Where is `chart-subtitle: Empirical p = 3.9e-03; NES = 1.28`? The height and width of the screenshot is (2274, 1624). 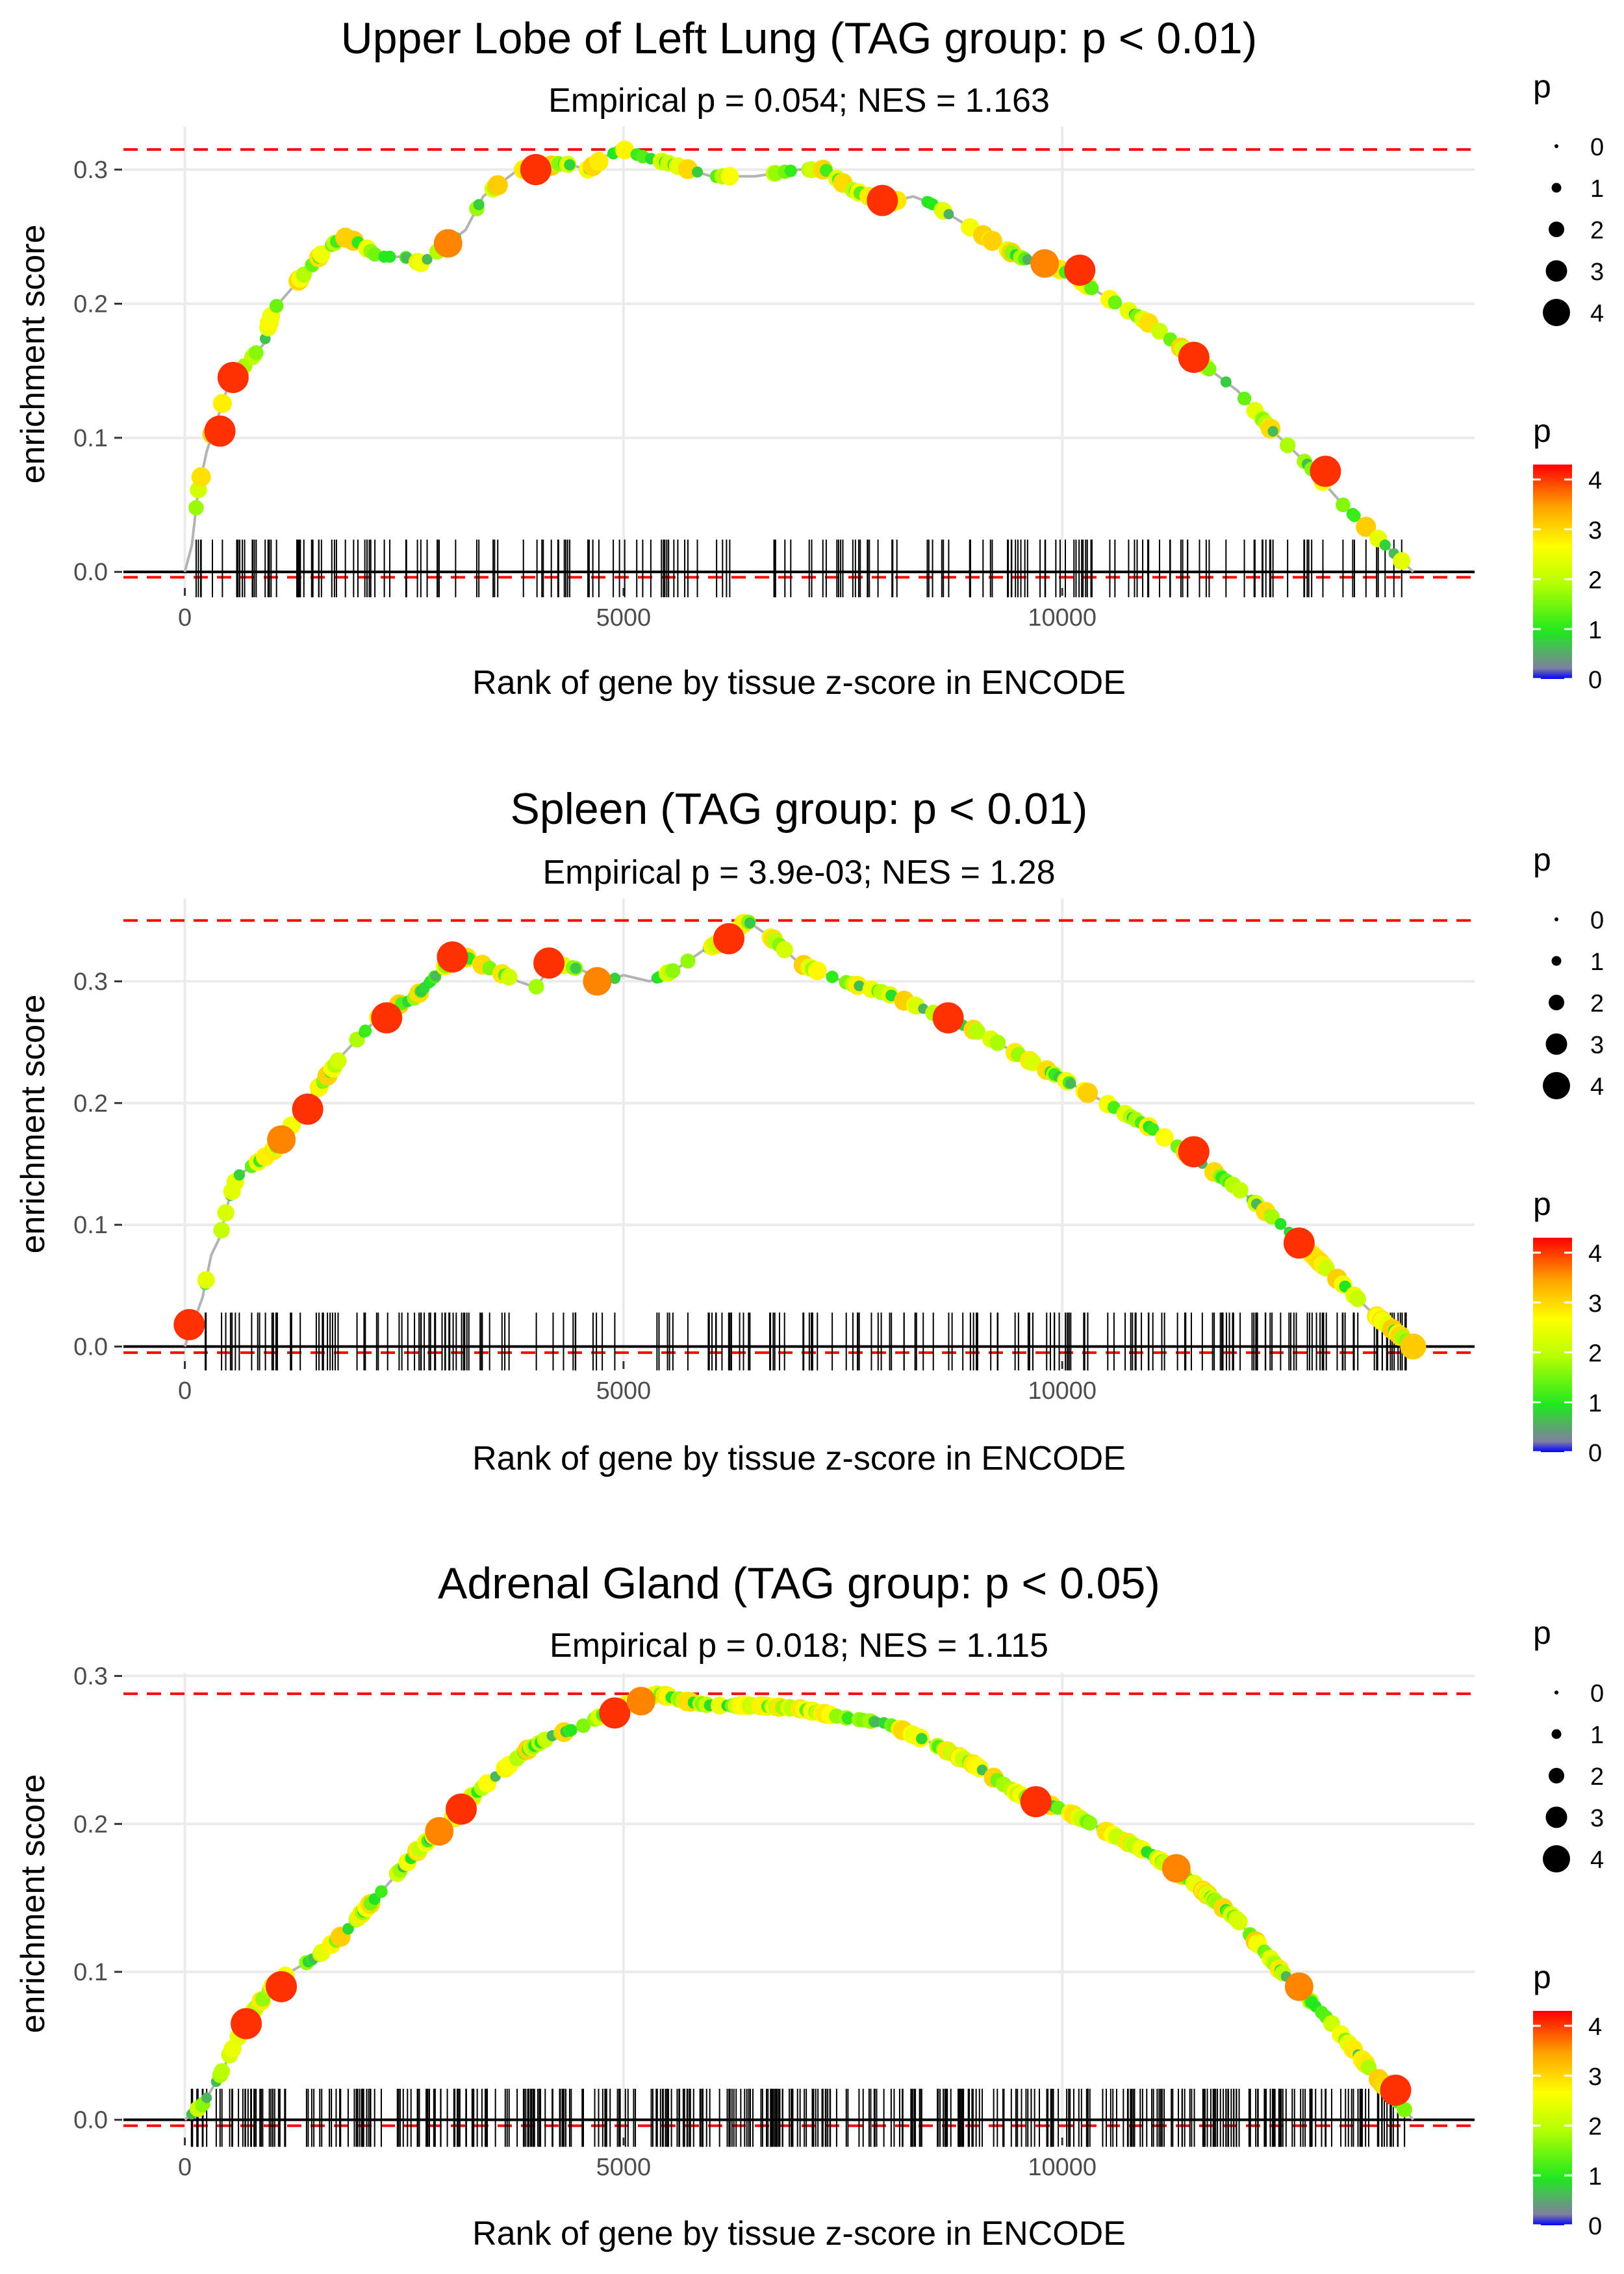 chart-subtitle: Empirical p = 3.9e-03; NES = 1.28 is located at coordinates (798, 872).